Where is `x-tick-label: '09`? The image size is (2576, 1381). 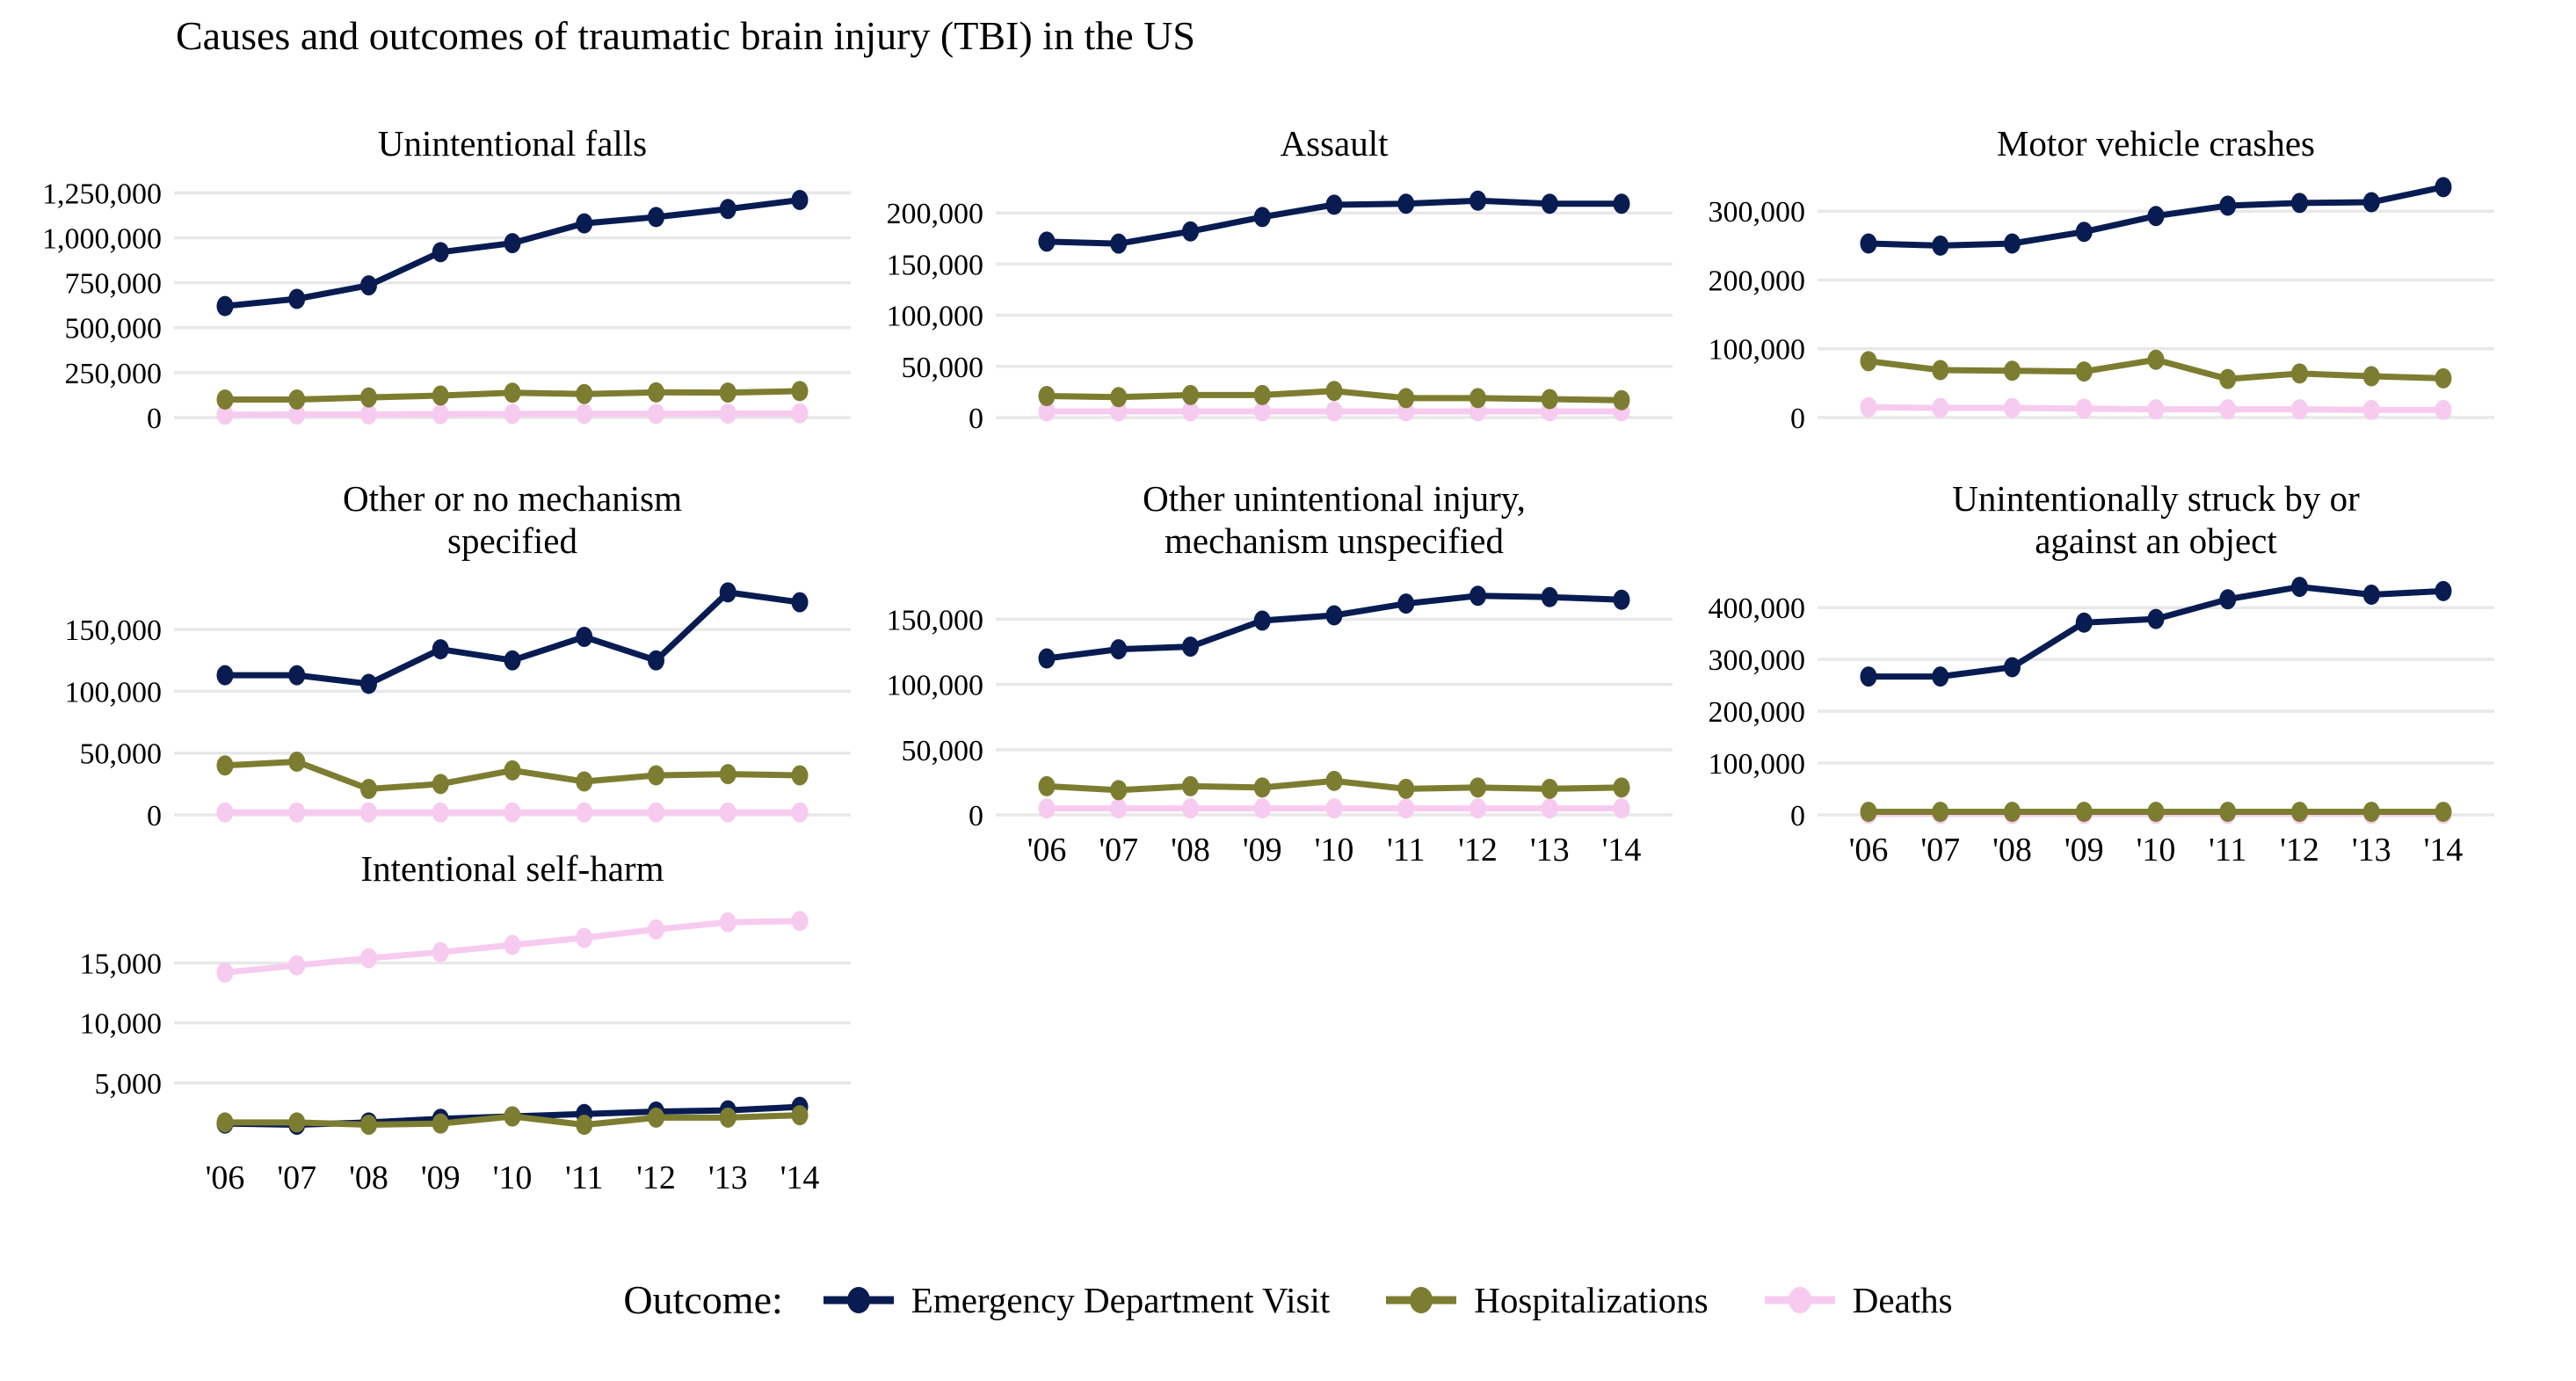 x-tick-label: '09 is located at coordinates (2084, 850).